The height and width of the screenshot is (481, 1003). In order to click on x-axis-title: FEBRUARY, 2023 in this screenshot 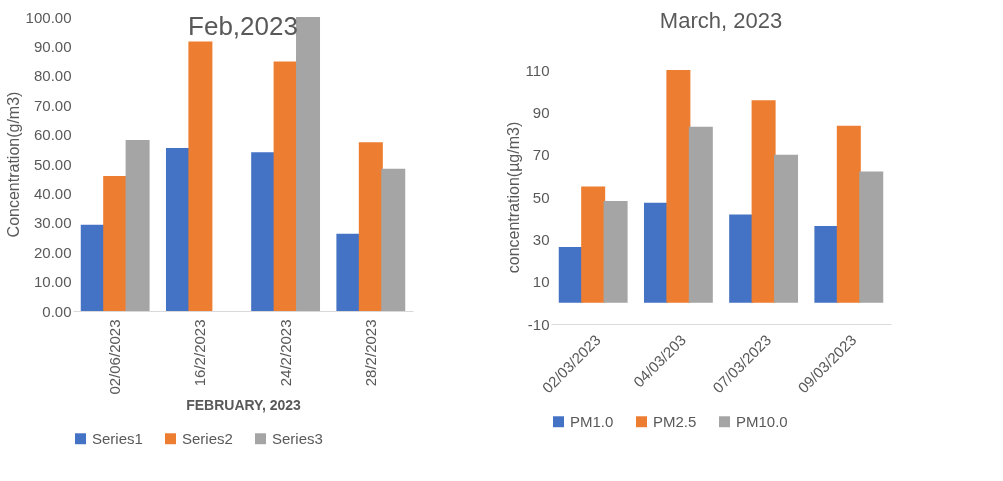, I will do `click(244, 404)`.